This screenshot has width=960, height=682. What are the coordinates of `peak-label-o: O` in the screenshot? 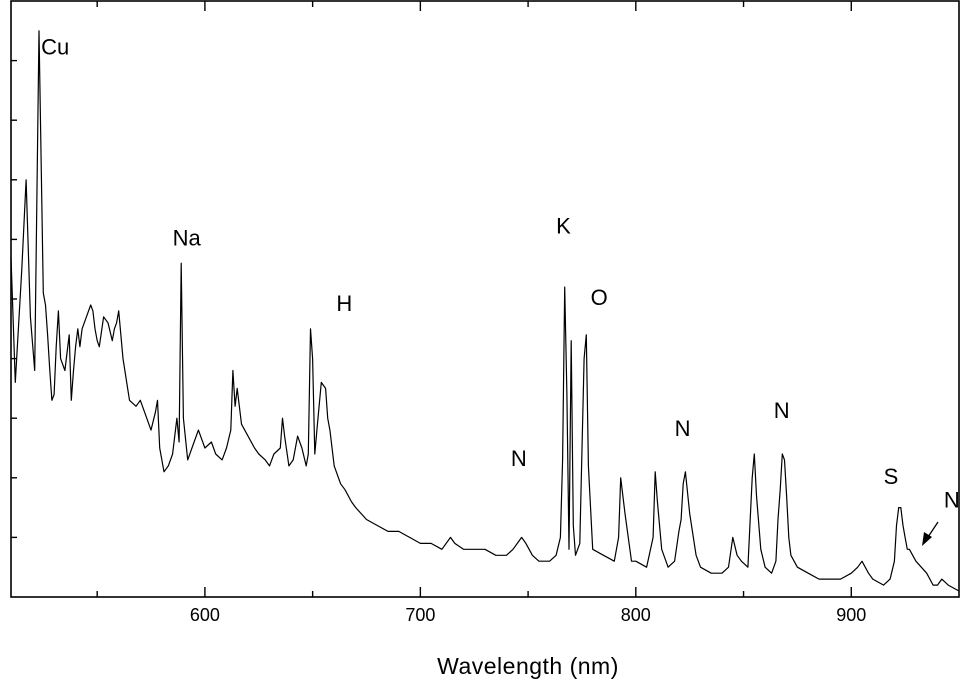 It's located at (599, 297).